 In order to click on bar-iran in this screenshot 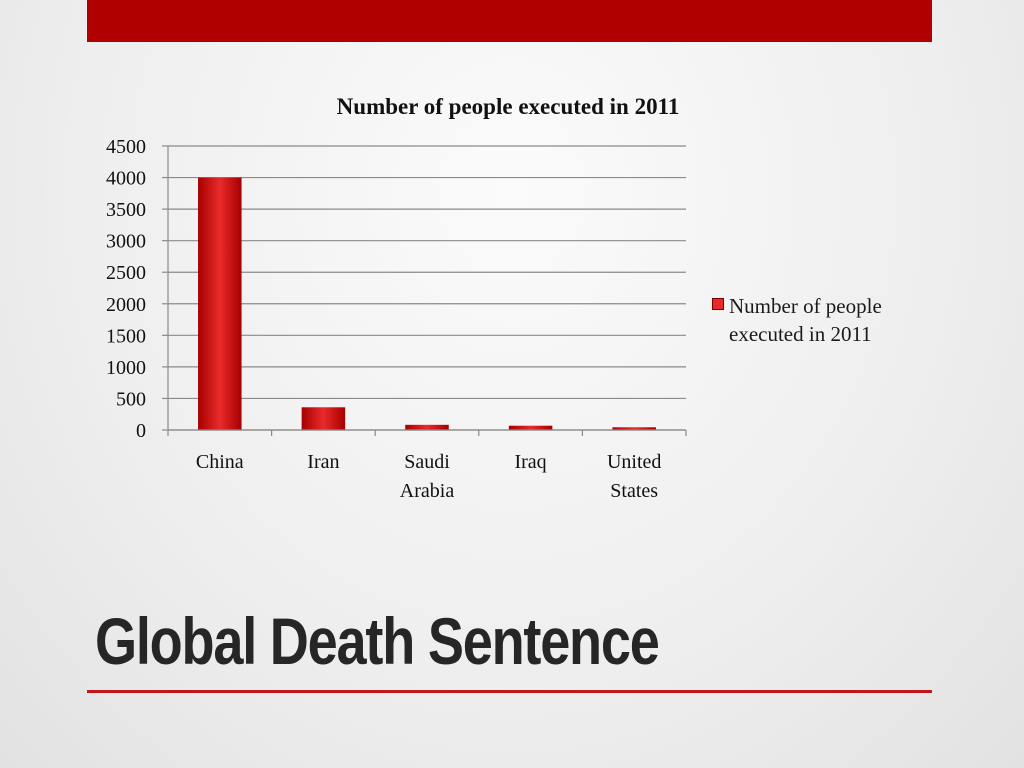, I will do `click(323, 418)`.